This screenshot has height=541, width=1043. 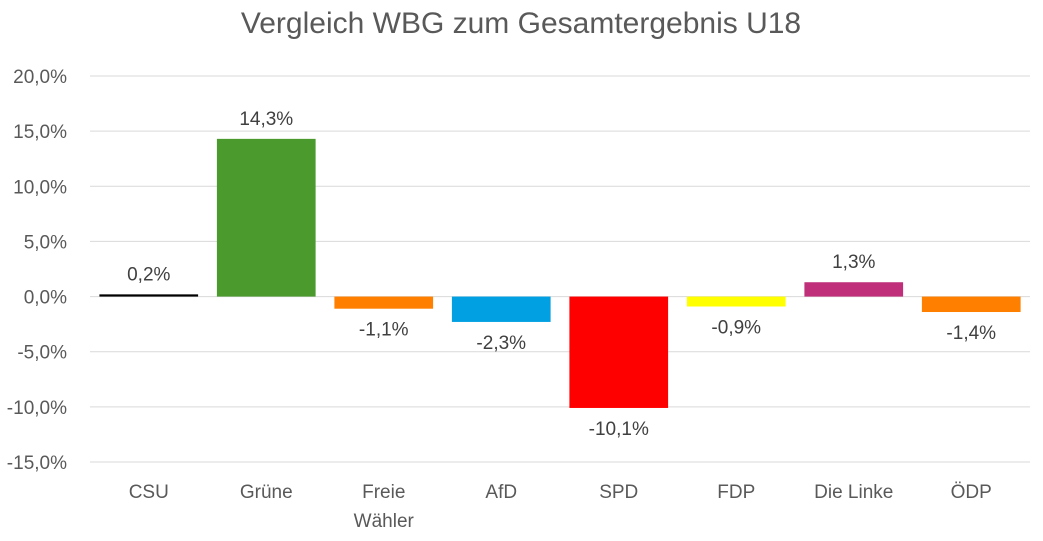 I want to click on data-label: -0,9%, so click(x=736, y=327).